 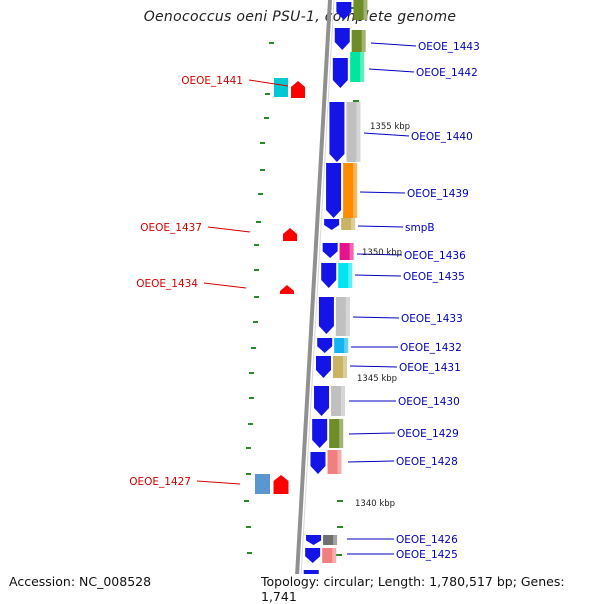 I want to click on gene-label-OEOE_1430: OEOE_1430, so click(x=429, y=402).